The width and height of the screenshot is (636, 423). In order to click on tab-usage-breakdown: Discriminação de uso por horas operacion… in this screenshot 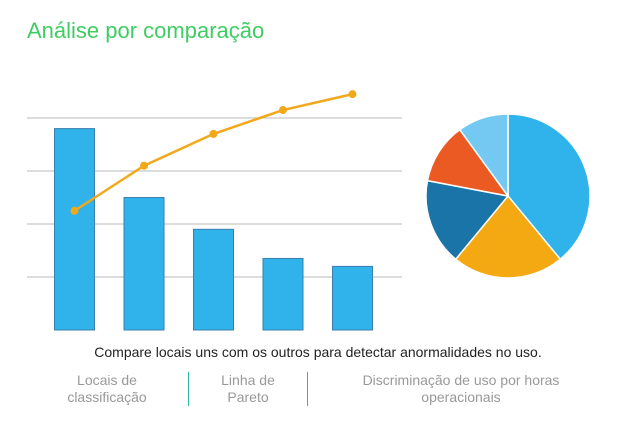, I will do `click(461, 389)`.